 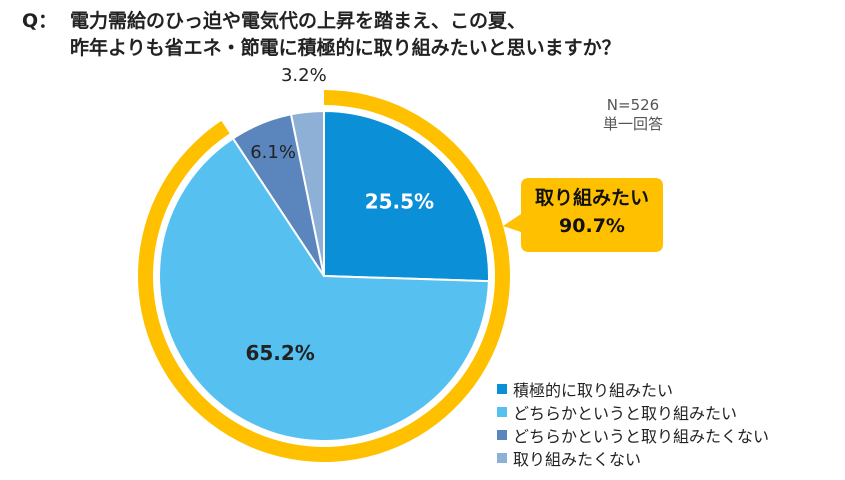 What do you see at coordinates (633, 105) in the screenshot?
I see `sample-size: N=526` at bounding box center [633, 105].